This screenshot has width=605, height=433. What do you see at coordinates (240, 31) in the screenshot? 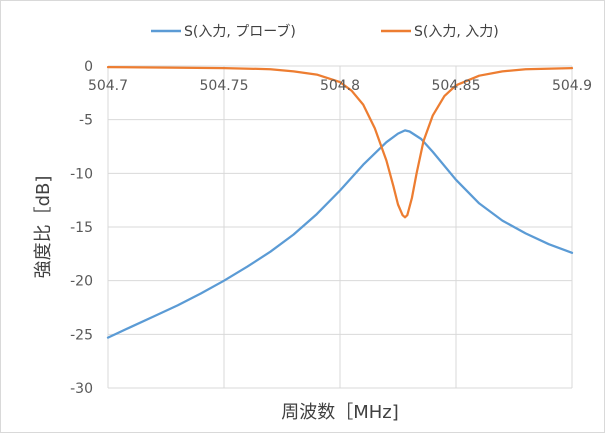
I see `legend-label-1: S(入力, プローブ)` at bounding box center [240, 31].